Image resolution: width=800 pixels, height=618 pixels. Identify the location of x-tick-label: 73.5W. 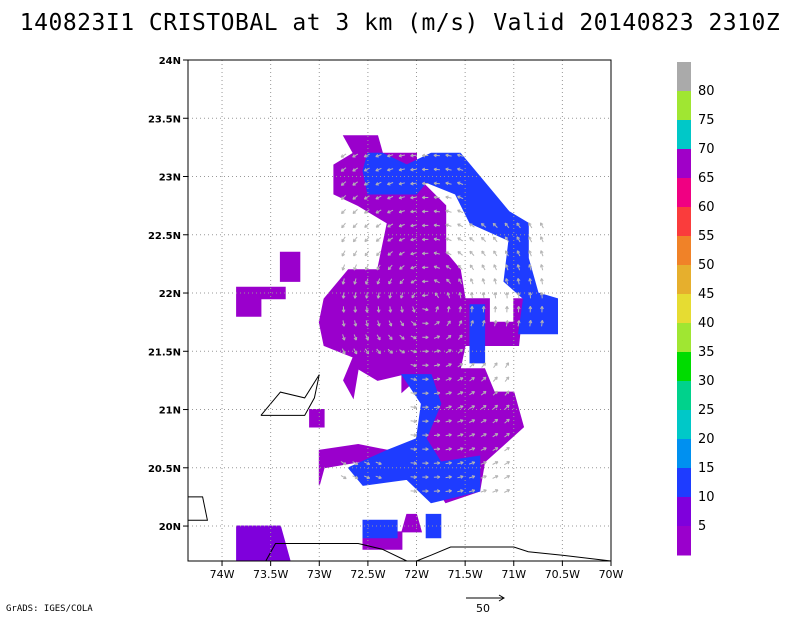
(270, 574).